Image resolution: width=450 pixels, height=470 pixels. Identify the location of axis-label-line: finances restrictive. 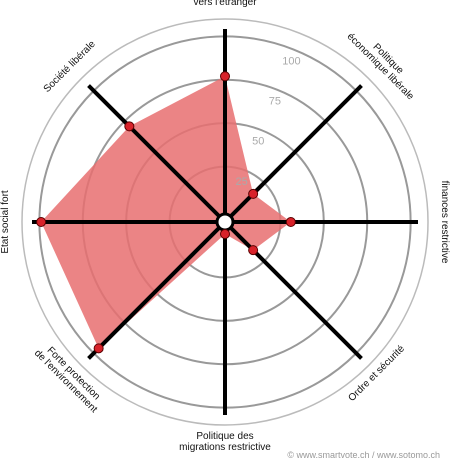
(444, 222).